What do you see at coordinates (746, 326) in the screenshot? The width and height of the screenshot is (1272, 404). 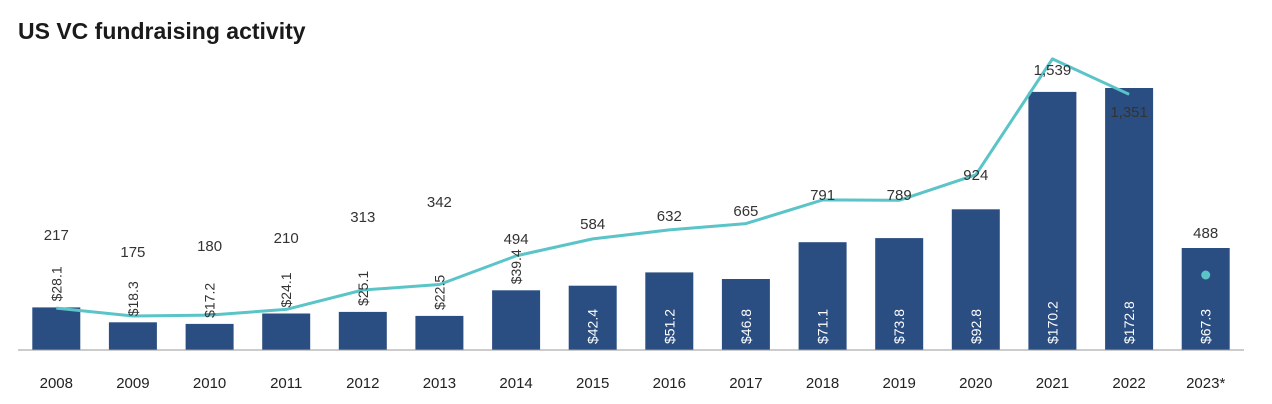 I see `bar-value-label-2017: $46.8` at bounding box center [746, 326].